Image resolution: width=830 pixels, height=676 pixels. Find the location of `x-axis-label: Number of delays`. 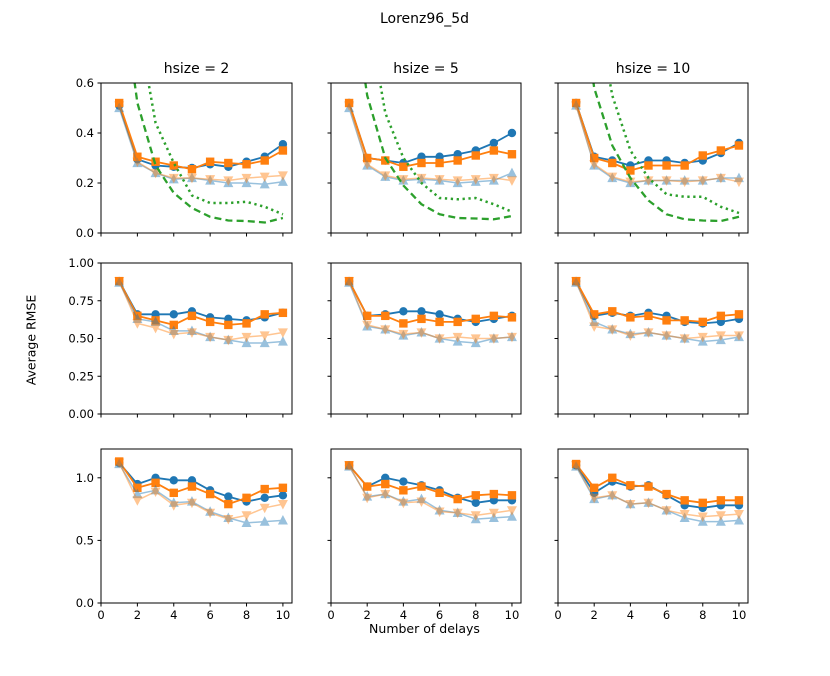

x-axis-label: Number of delays is located at coordinates (424, 628).